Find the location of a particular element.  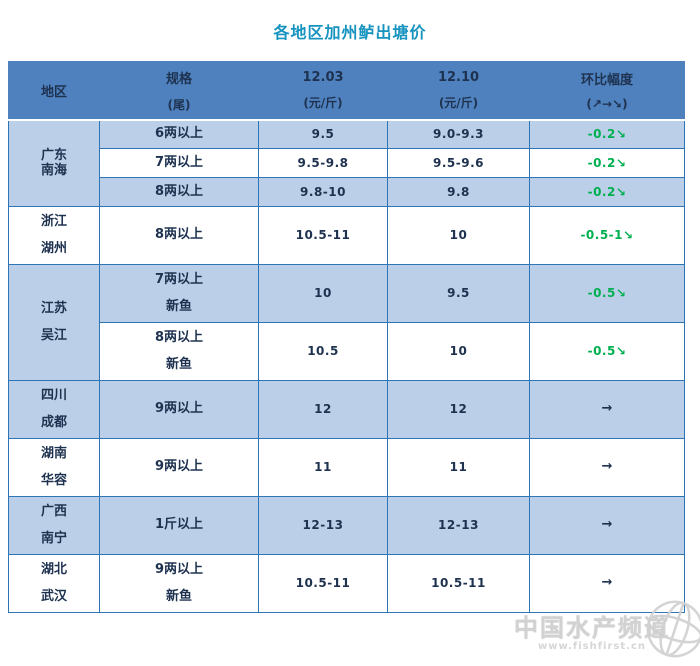

col-header-region-label: 地区 is located at coordinates (53, 92).